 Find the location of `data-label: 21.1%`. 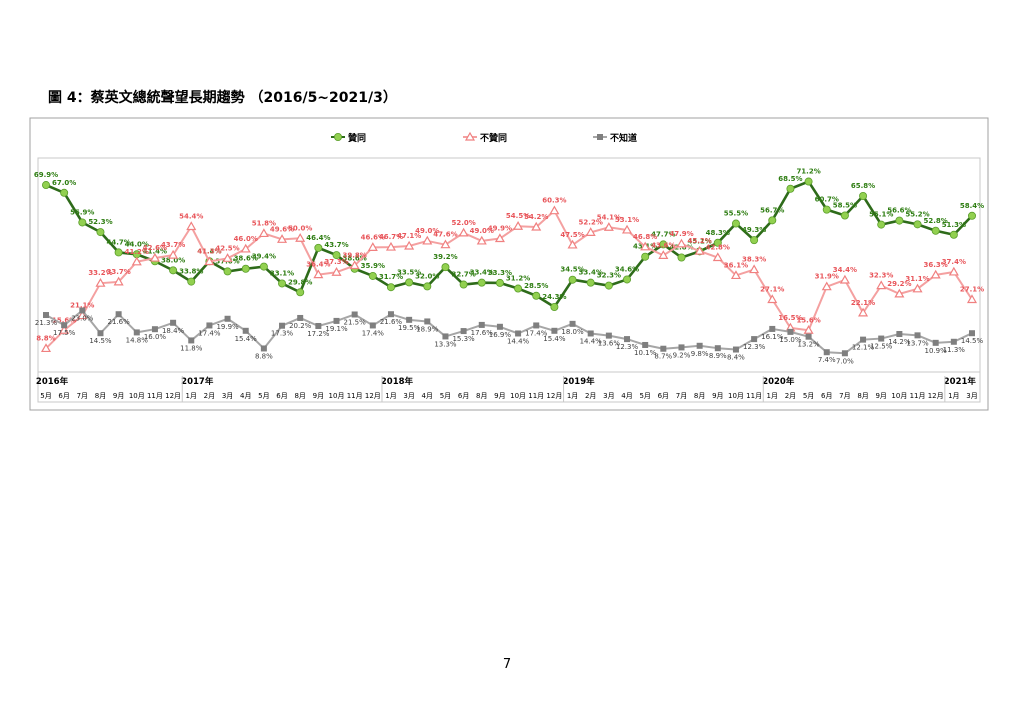

data-label: 21.1% is located at coordinates (82, 306).